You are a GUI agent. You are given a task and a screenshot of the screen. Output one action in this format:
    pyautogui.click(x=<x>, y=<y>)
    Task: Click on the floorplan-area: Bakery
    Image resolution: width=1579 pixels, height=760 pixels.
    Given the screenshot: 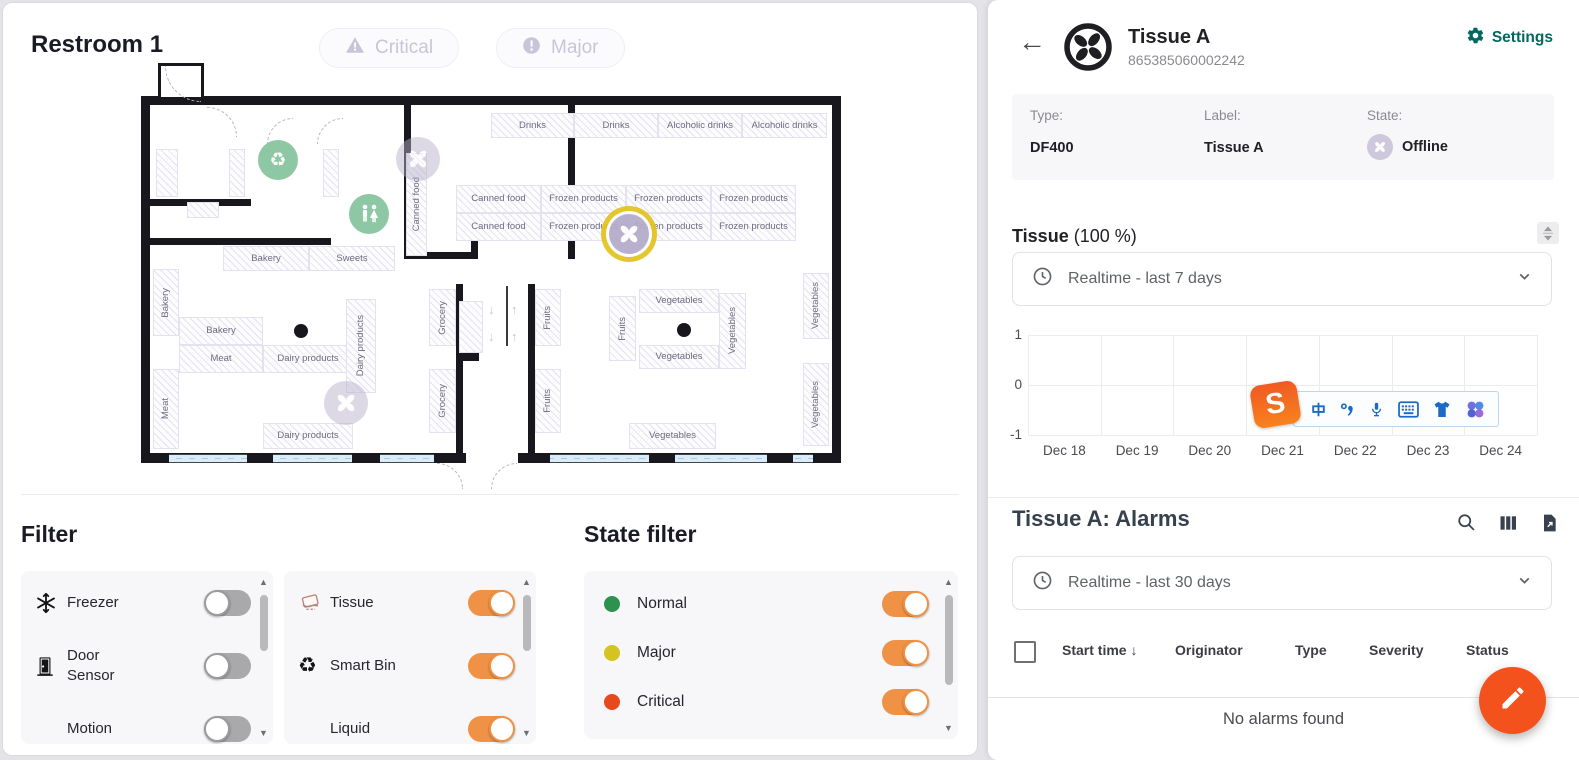 What is the action you would take?
    pyautogui.click(x=266, y=258)
    